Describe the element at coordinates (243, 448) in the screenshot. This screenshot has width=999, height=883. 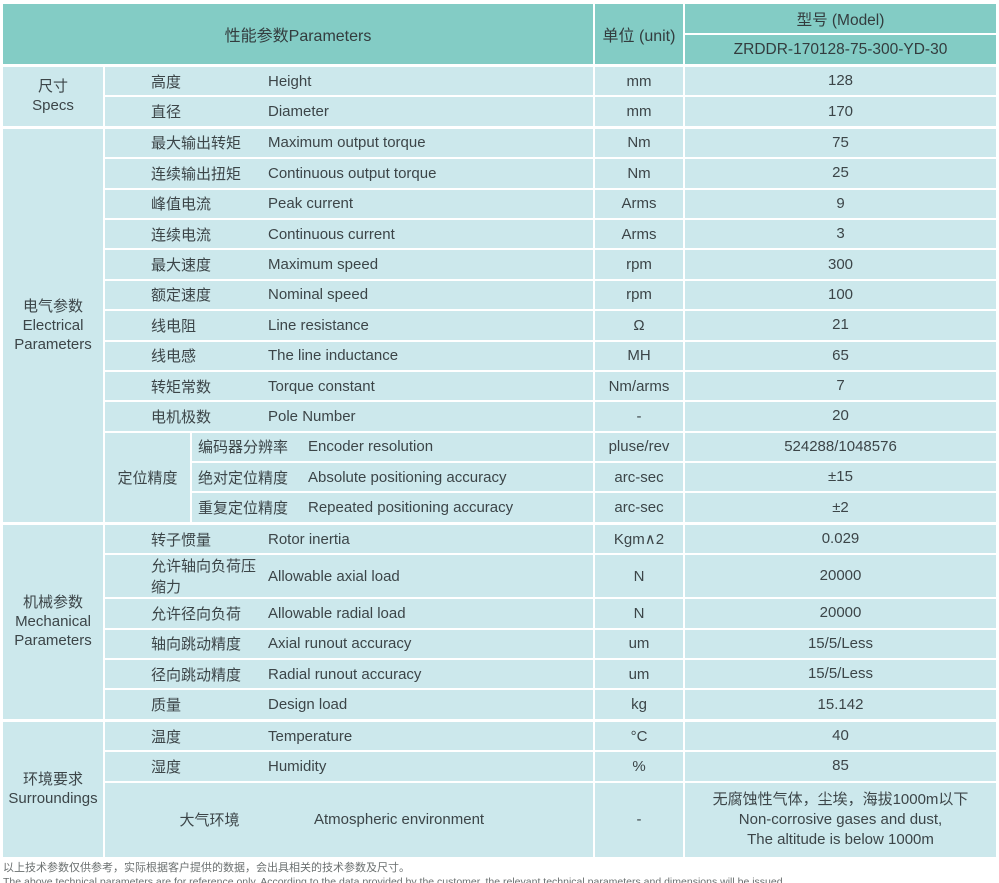
I see `param-name-cn: 编码器分辨率` at that location.